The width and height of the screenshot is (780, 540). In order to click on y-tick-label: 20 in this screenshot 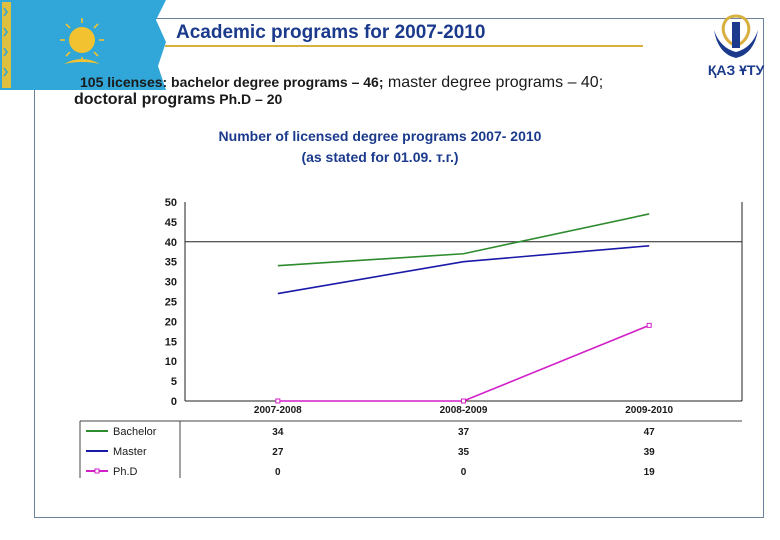, I will do `click(171, 322)`.